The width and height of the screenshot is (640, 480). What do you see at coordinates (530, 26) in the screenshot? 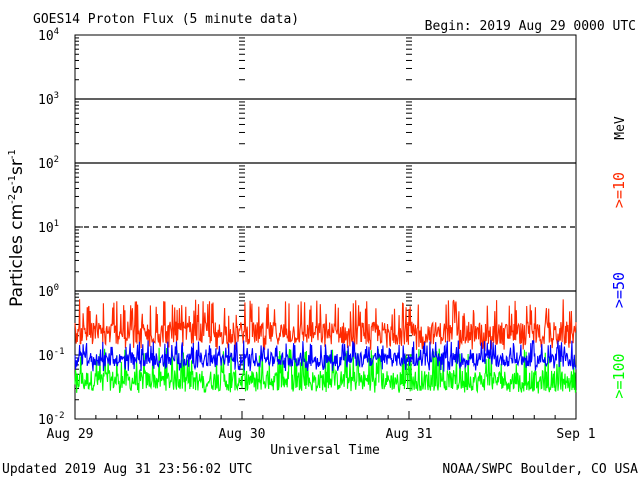
I see `begin-time: Begin: 2019 Aug 29 0000 UTC` at bounding box center [530, 26].